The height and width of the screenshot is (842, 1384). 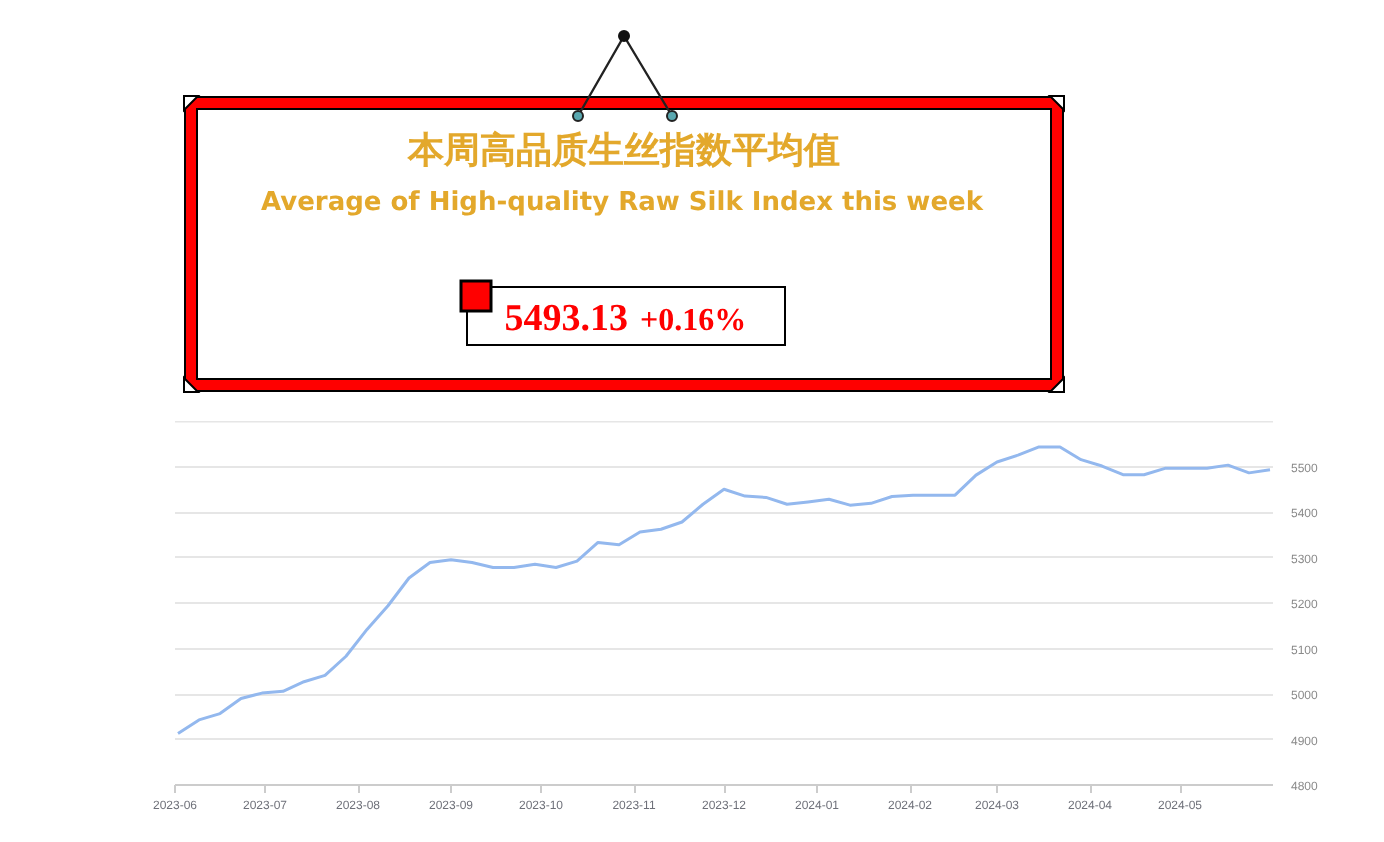 What do you see at coordinates (622, 203) in the screenshot?
I see `chart-subtitle: Average of High-quality Raw Silk Index this week` at bounding box center [622, 203].